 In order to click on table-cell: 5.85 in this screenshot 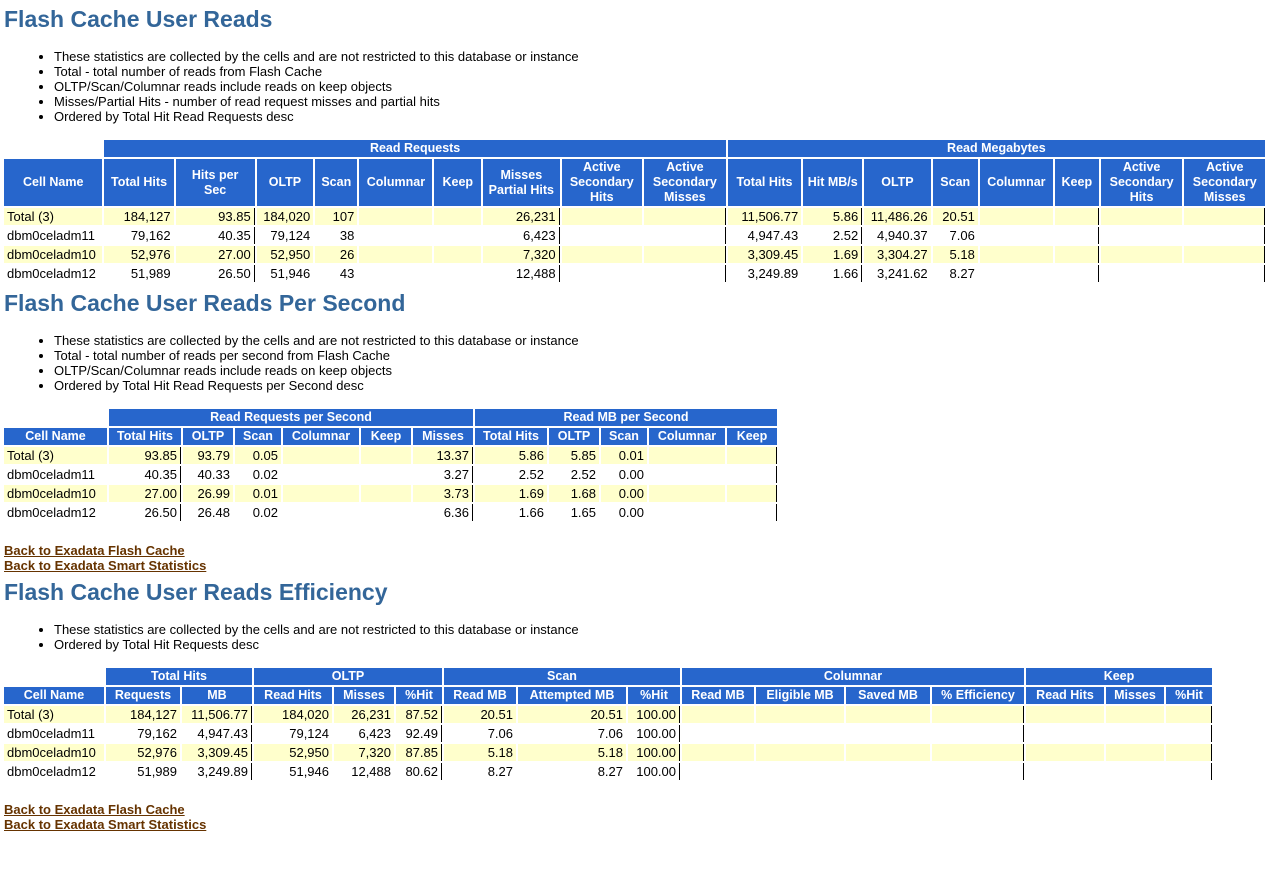, I will do `click(574, 455)`.